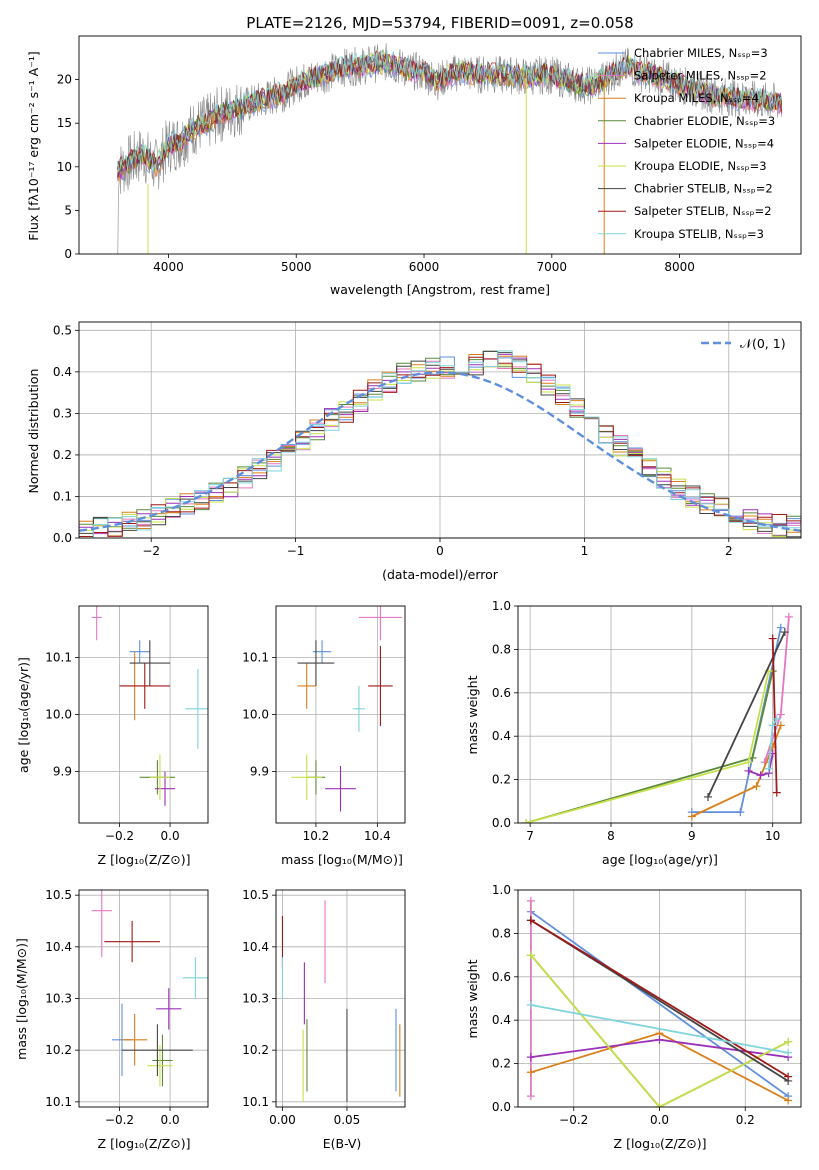 Image resolution: width=819 pixels, height=1170 pixels. What do you see at coordinates (62, 496) in the screenshot?
I see `hist-ytick-label: 0.1` at bounding box center [62, 496].